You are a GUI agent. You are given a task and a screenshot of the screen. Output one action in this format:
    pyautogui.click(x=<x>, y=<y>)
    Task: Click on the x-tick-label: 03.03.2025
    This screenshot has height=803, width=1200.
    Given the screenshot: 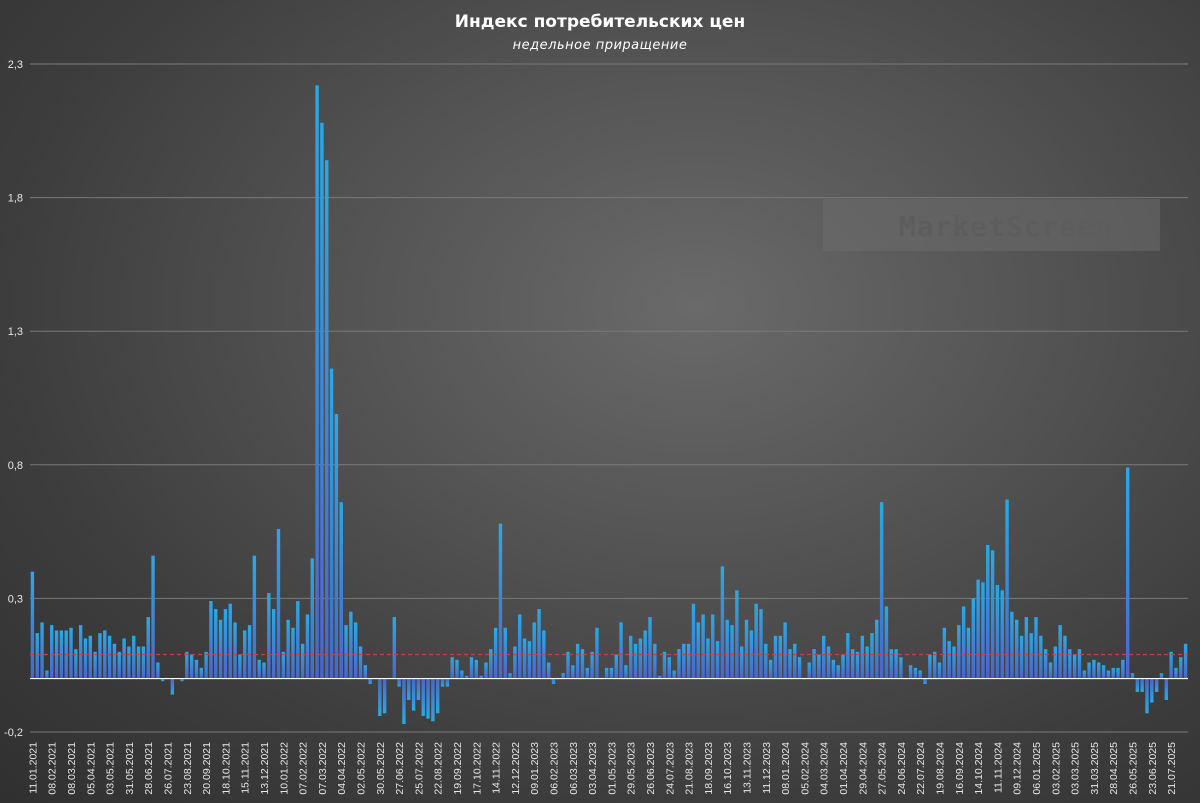 What is the action you would take?
    pyautogui.click(x=1076, y=768)
    